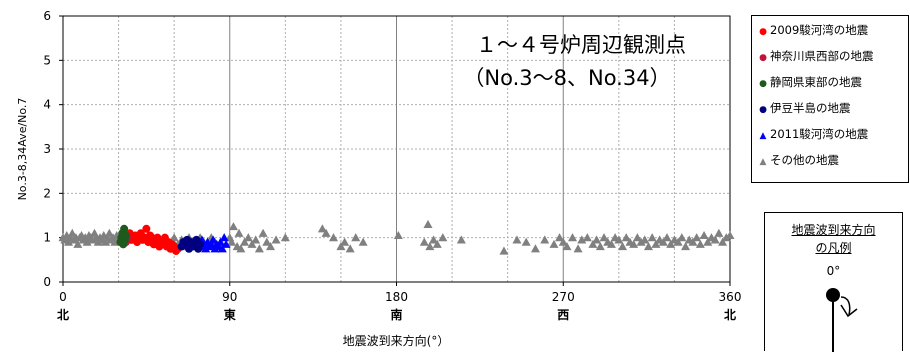  I want to click on compass-arrow-icon, so click(842, 320).